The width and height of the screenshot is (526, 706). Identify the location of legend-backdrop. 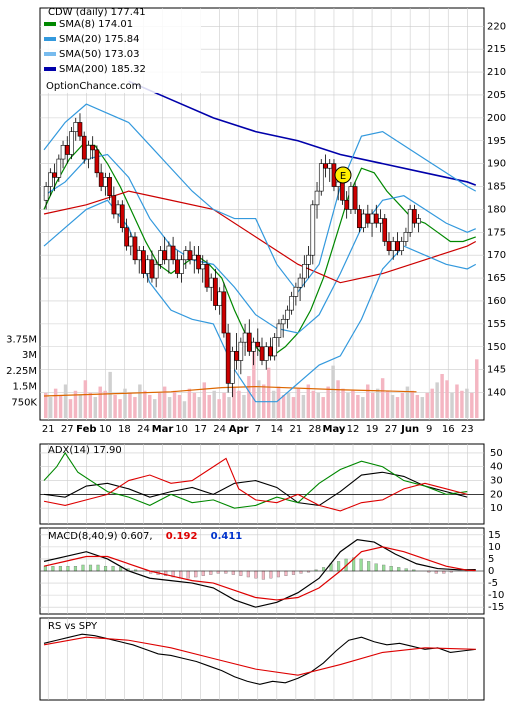
(121, 51).